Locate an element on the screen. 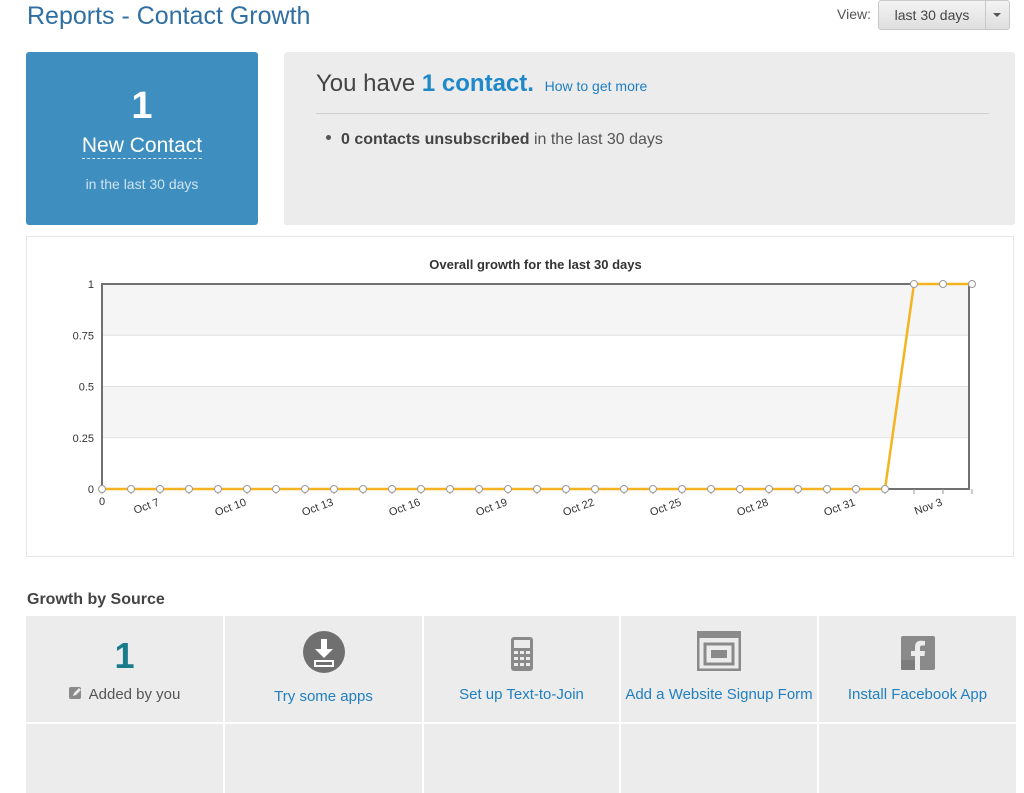  new-contacts-link: New Contact is located at coordinates (142, 146).